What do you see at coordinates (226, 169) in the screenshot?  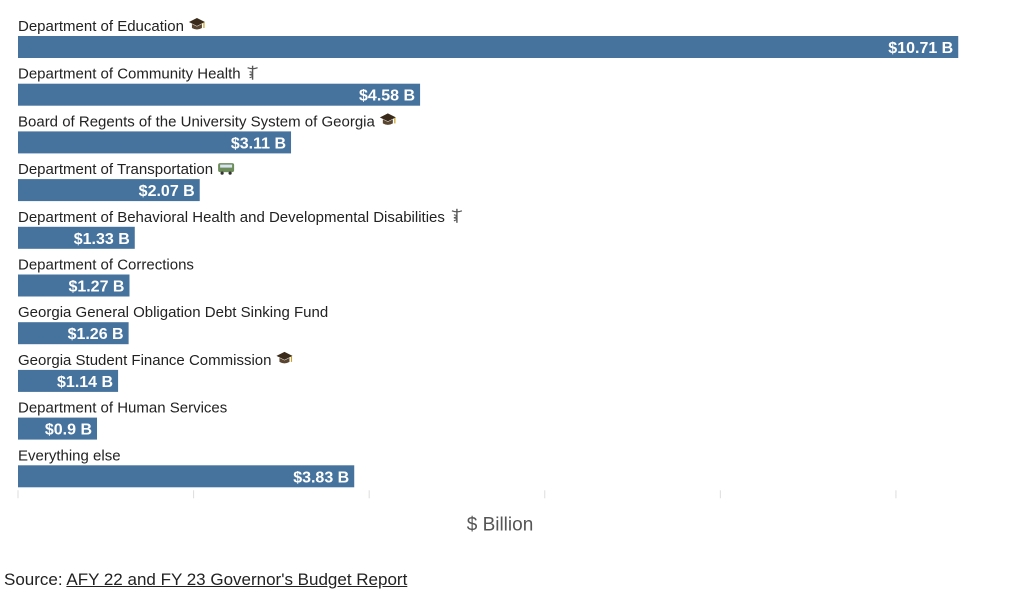 I see `bus-icon` at bounding box center [226, 169].